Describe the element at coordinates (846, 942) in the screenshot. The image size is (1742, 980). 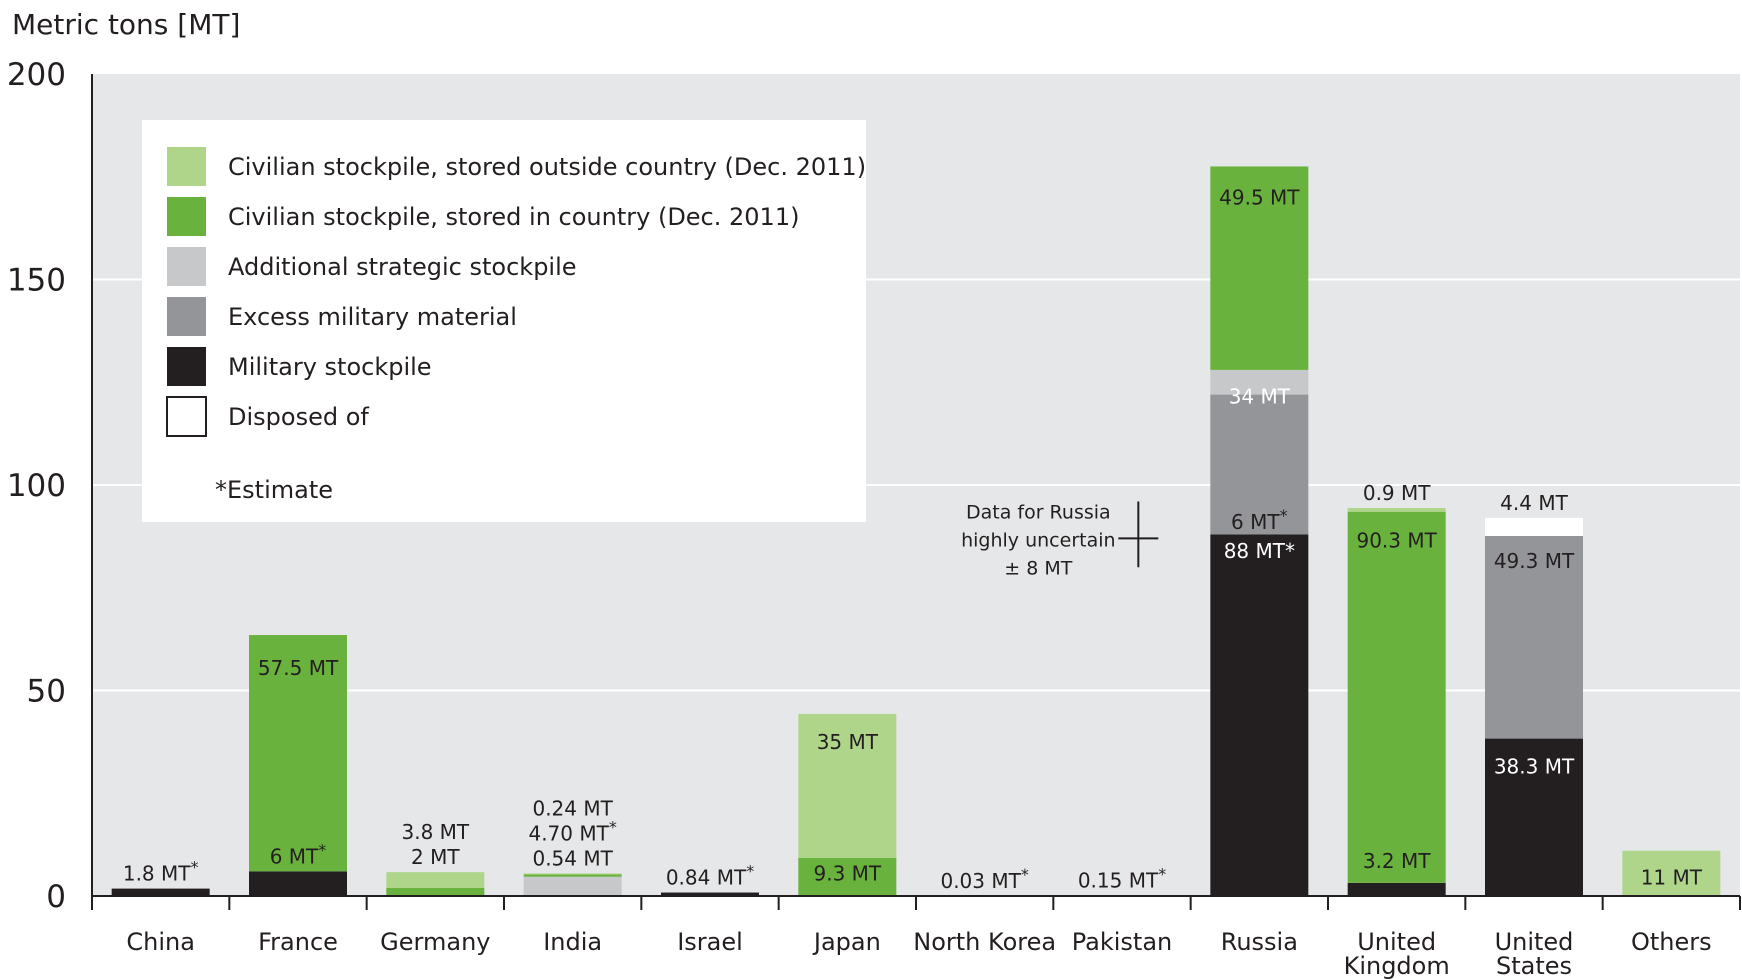
I see `x-tick-label: Japan` at that location.